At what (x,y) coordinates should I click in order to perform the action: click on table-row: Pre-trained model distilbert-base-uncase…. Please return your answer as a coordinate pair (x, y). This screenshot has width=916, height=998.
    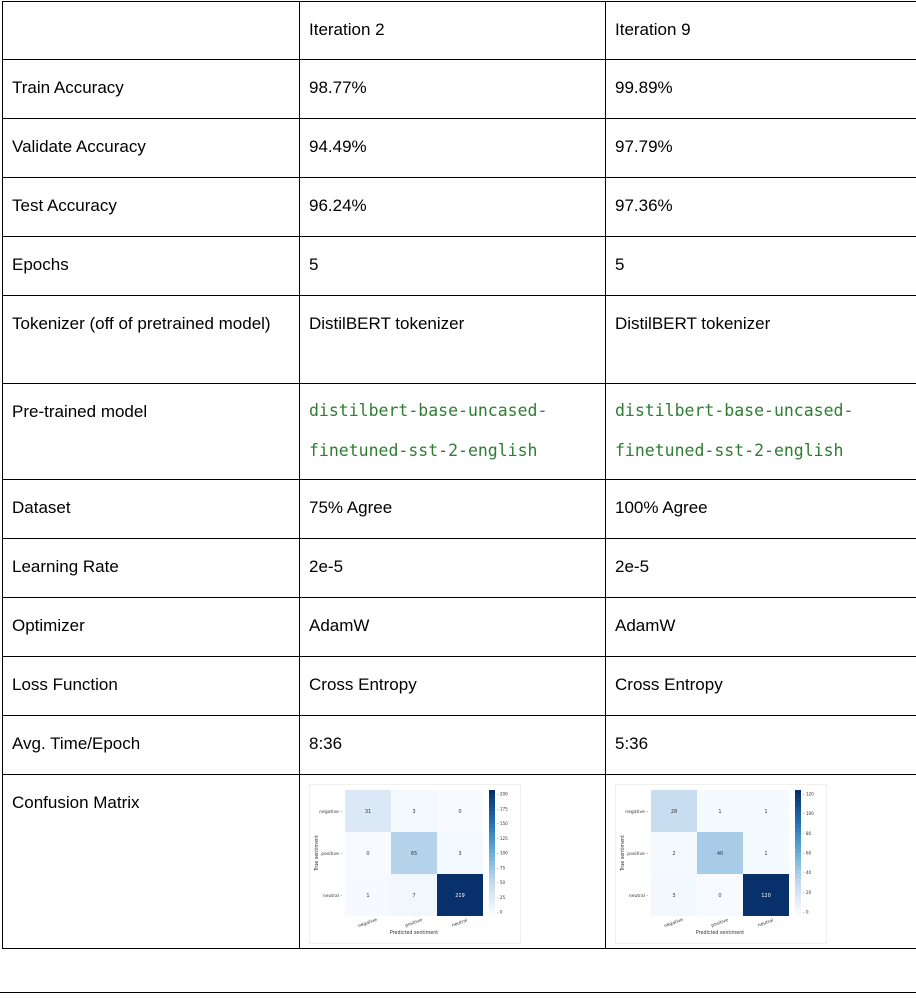
    Looking at the image, I should click on (459, 432).